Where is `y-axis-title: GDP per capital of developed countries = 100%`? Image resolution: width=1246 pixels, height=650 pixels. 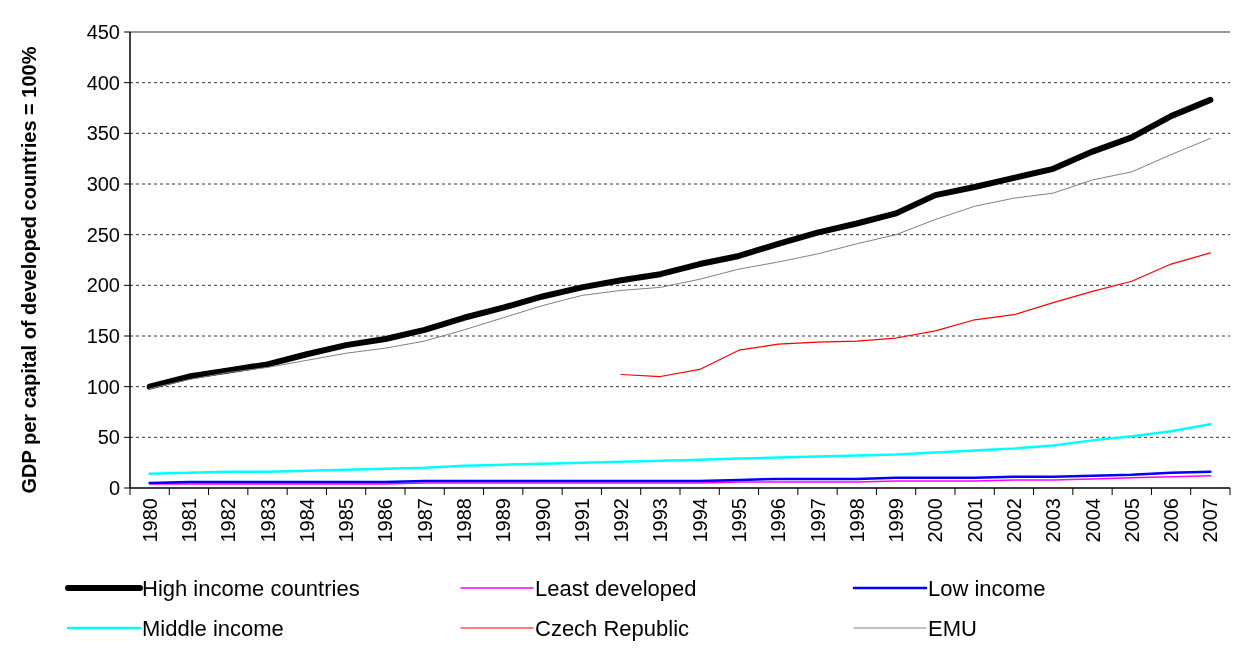 y-axis-title: GDP per capital of developed countries = 100% is located at coordinates (29, 270).